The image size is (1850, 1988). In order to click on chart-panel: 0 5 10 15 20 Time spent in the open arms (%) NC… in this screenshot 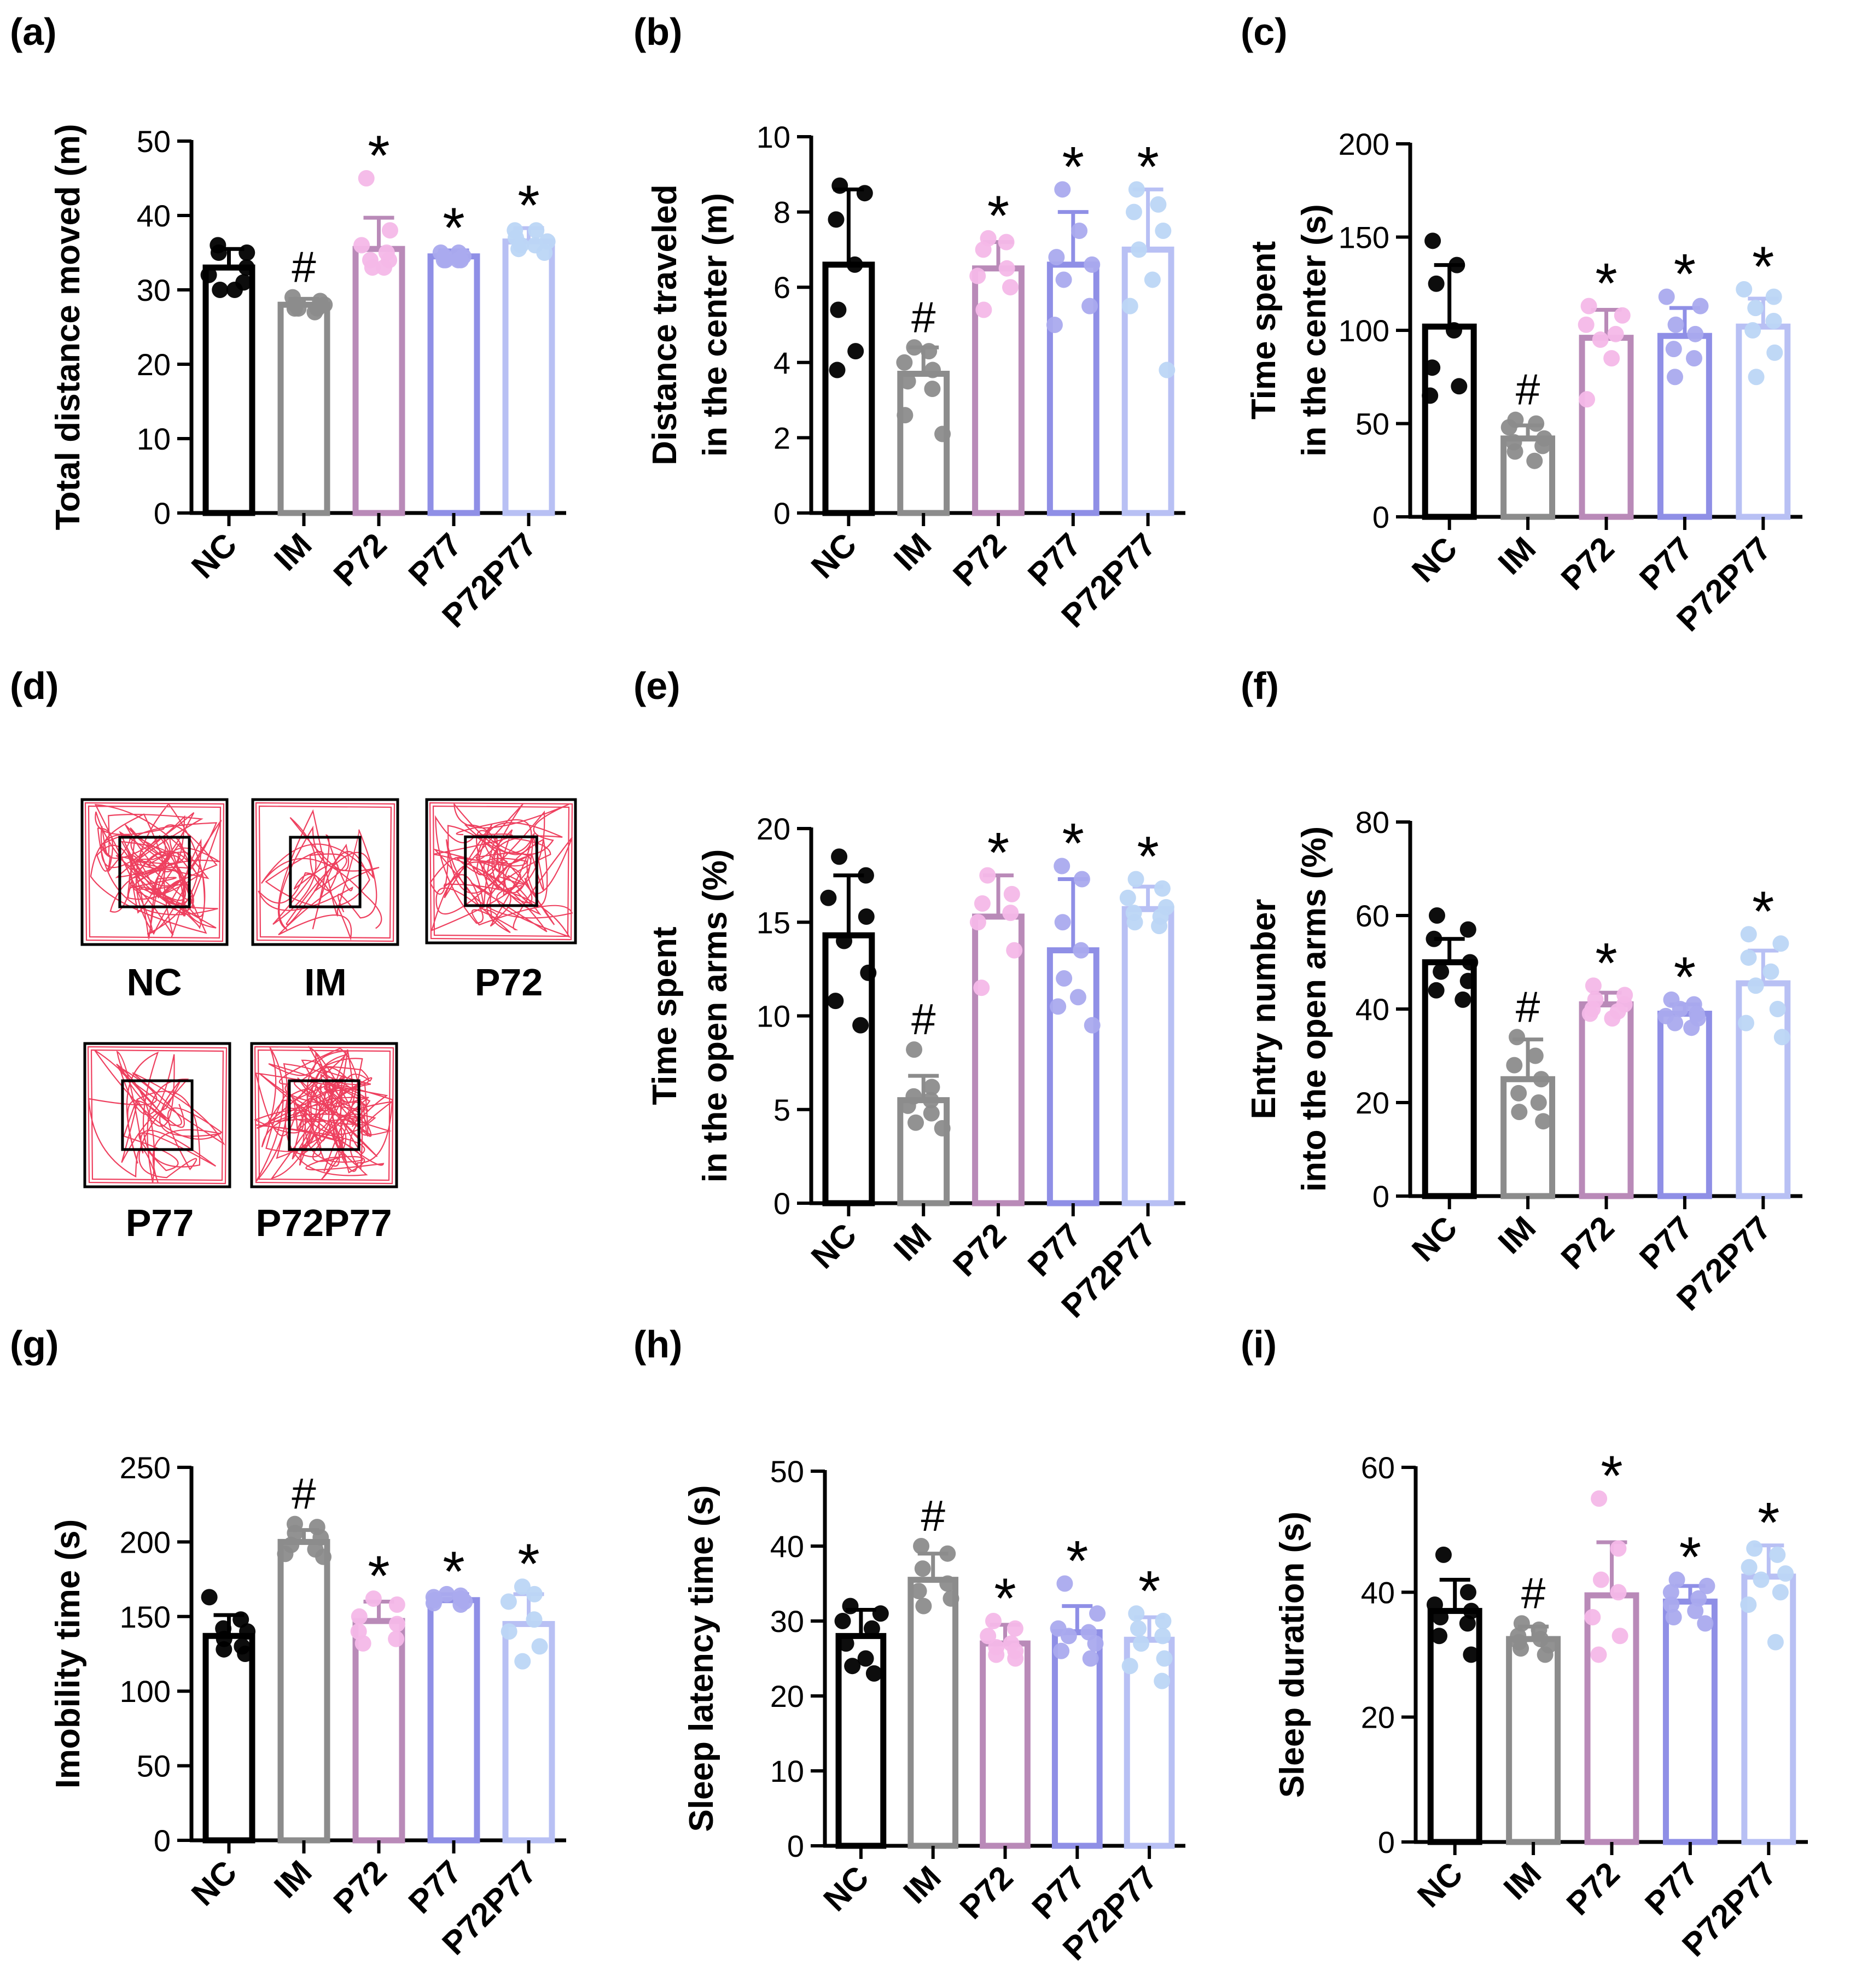, I will do `click(916, 1068)`.